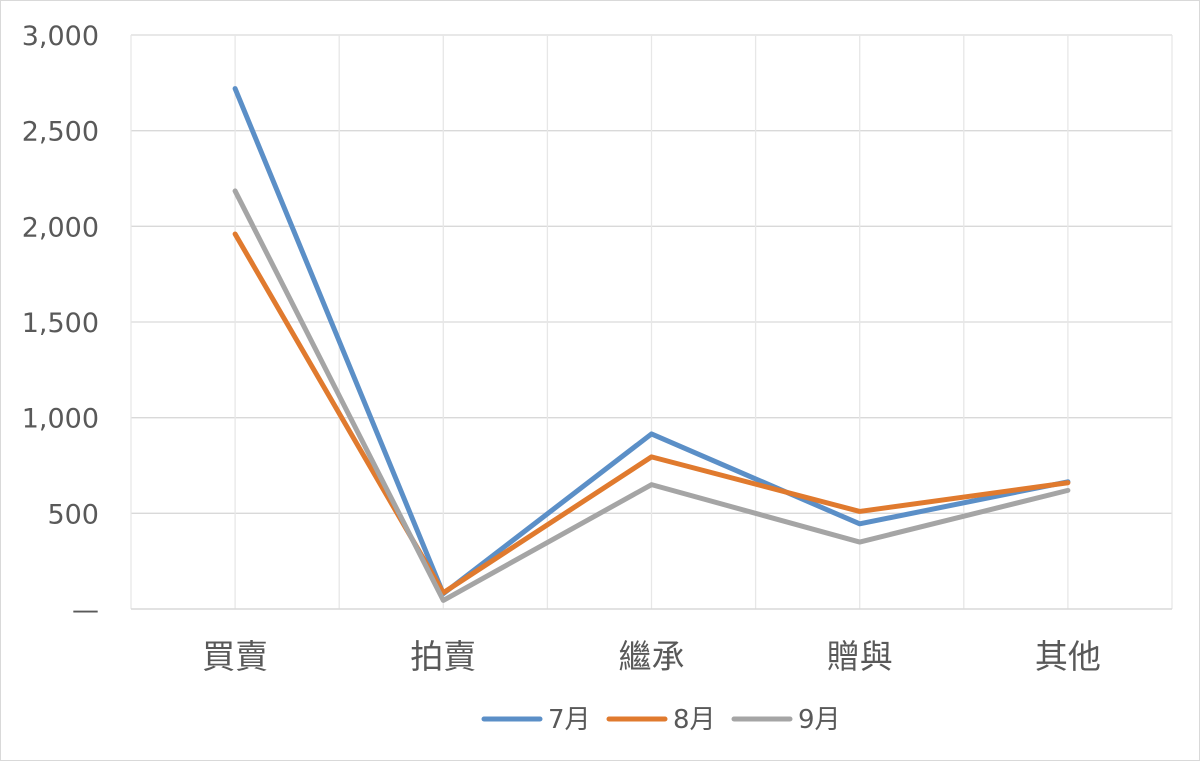 The width and height of the screenshot is (1200, 761). I want to click on y-tick-label: 1,000, so click(60, 419).